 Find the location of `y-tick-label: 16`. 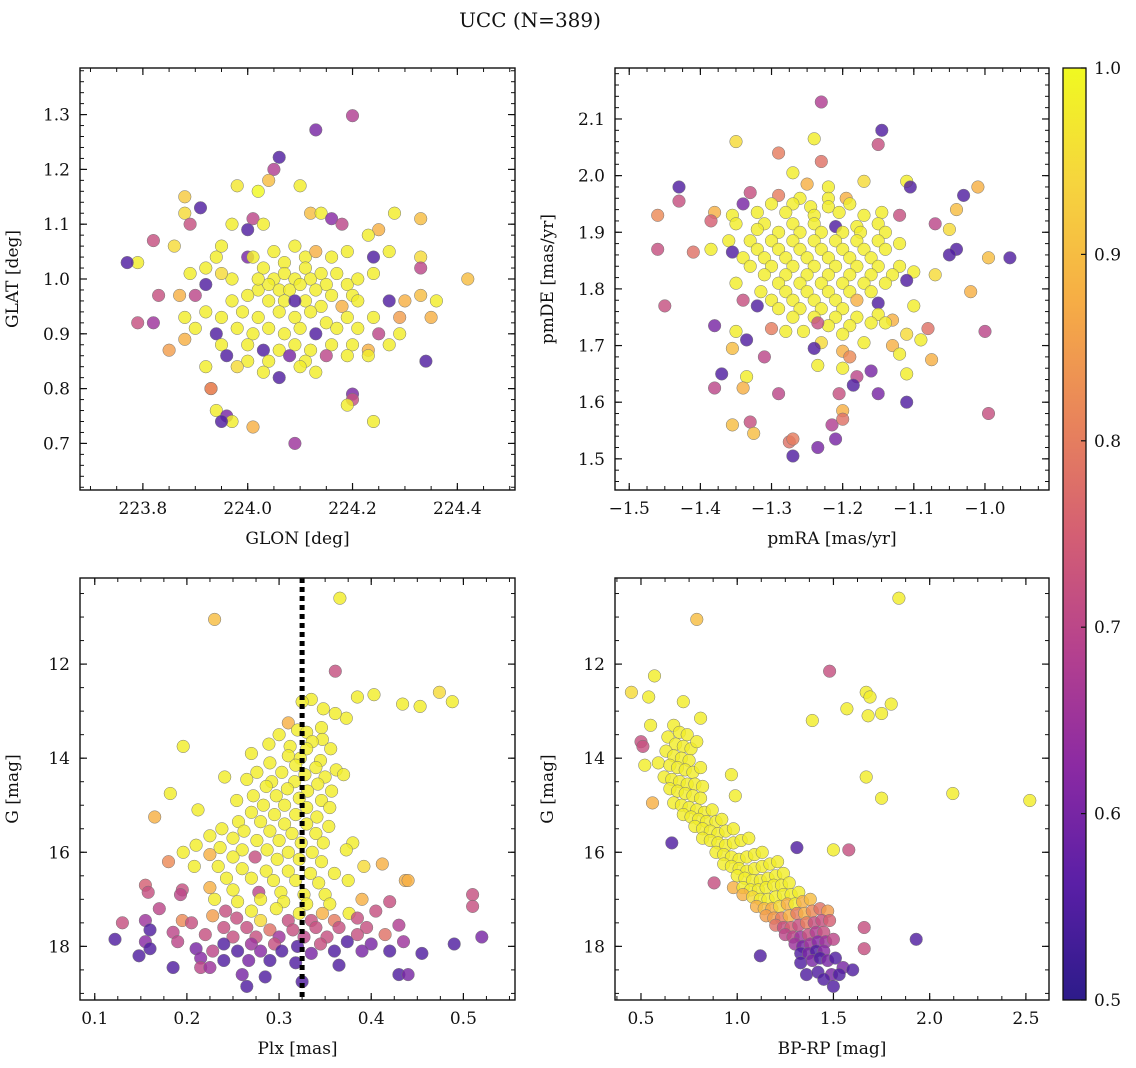

y-tick-label: 16 is located at coordinates (594, 853).